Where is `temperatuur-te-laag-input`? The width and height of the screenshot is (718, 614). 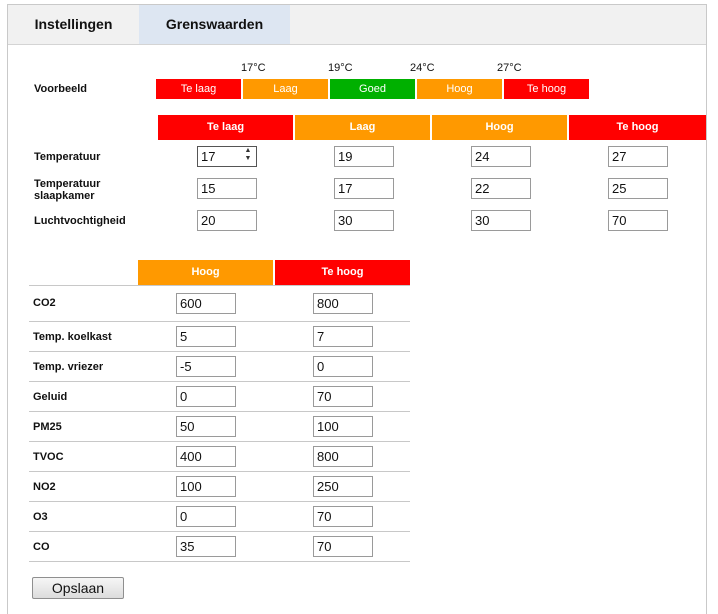 temperatuur-te-laag-input is located at coordinates (227, 156).